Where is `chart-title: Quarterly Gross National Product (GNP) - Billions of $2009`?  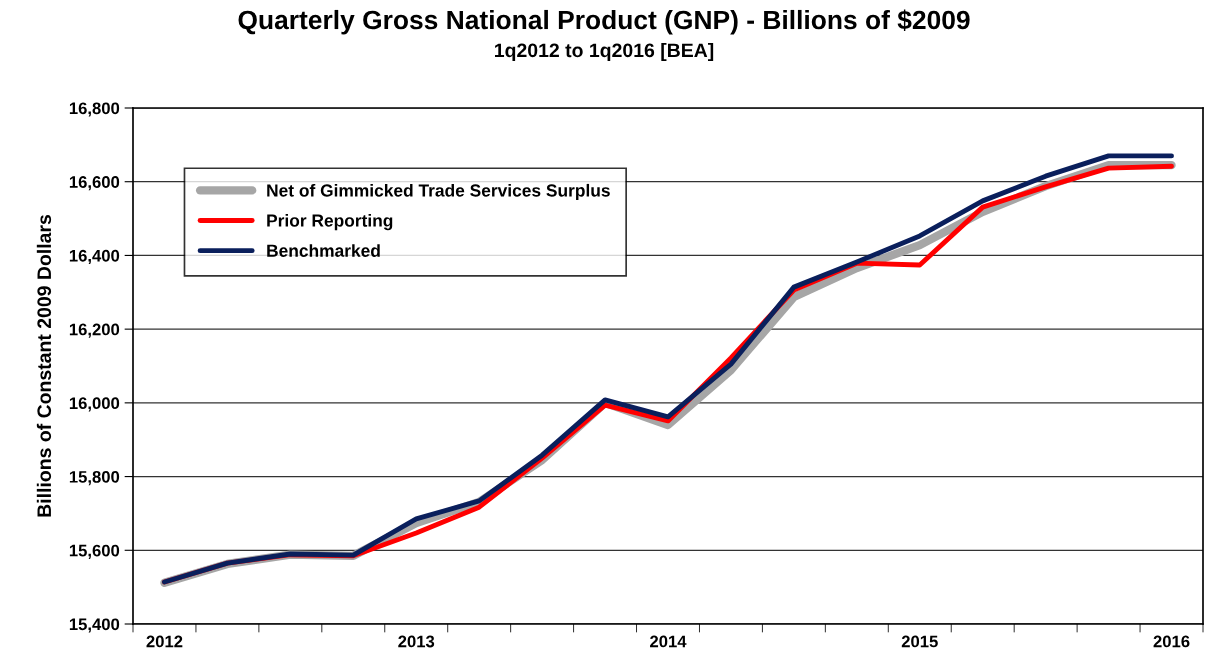 chart-title: Quarterly Gross National Product (GNP) - Billions of $2009 is located at coordinates (604, 22).